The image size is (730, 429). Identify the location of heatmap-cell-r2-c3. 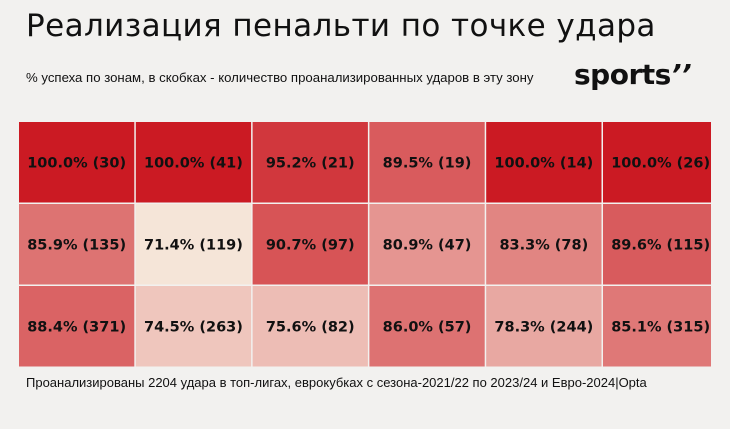
(310, 244).